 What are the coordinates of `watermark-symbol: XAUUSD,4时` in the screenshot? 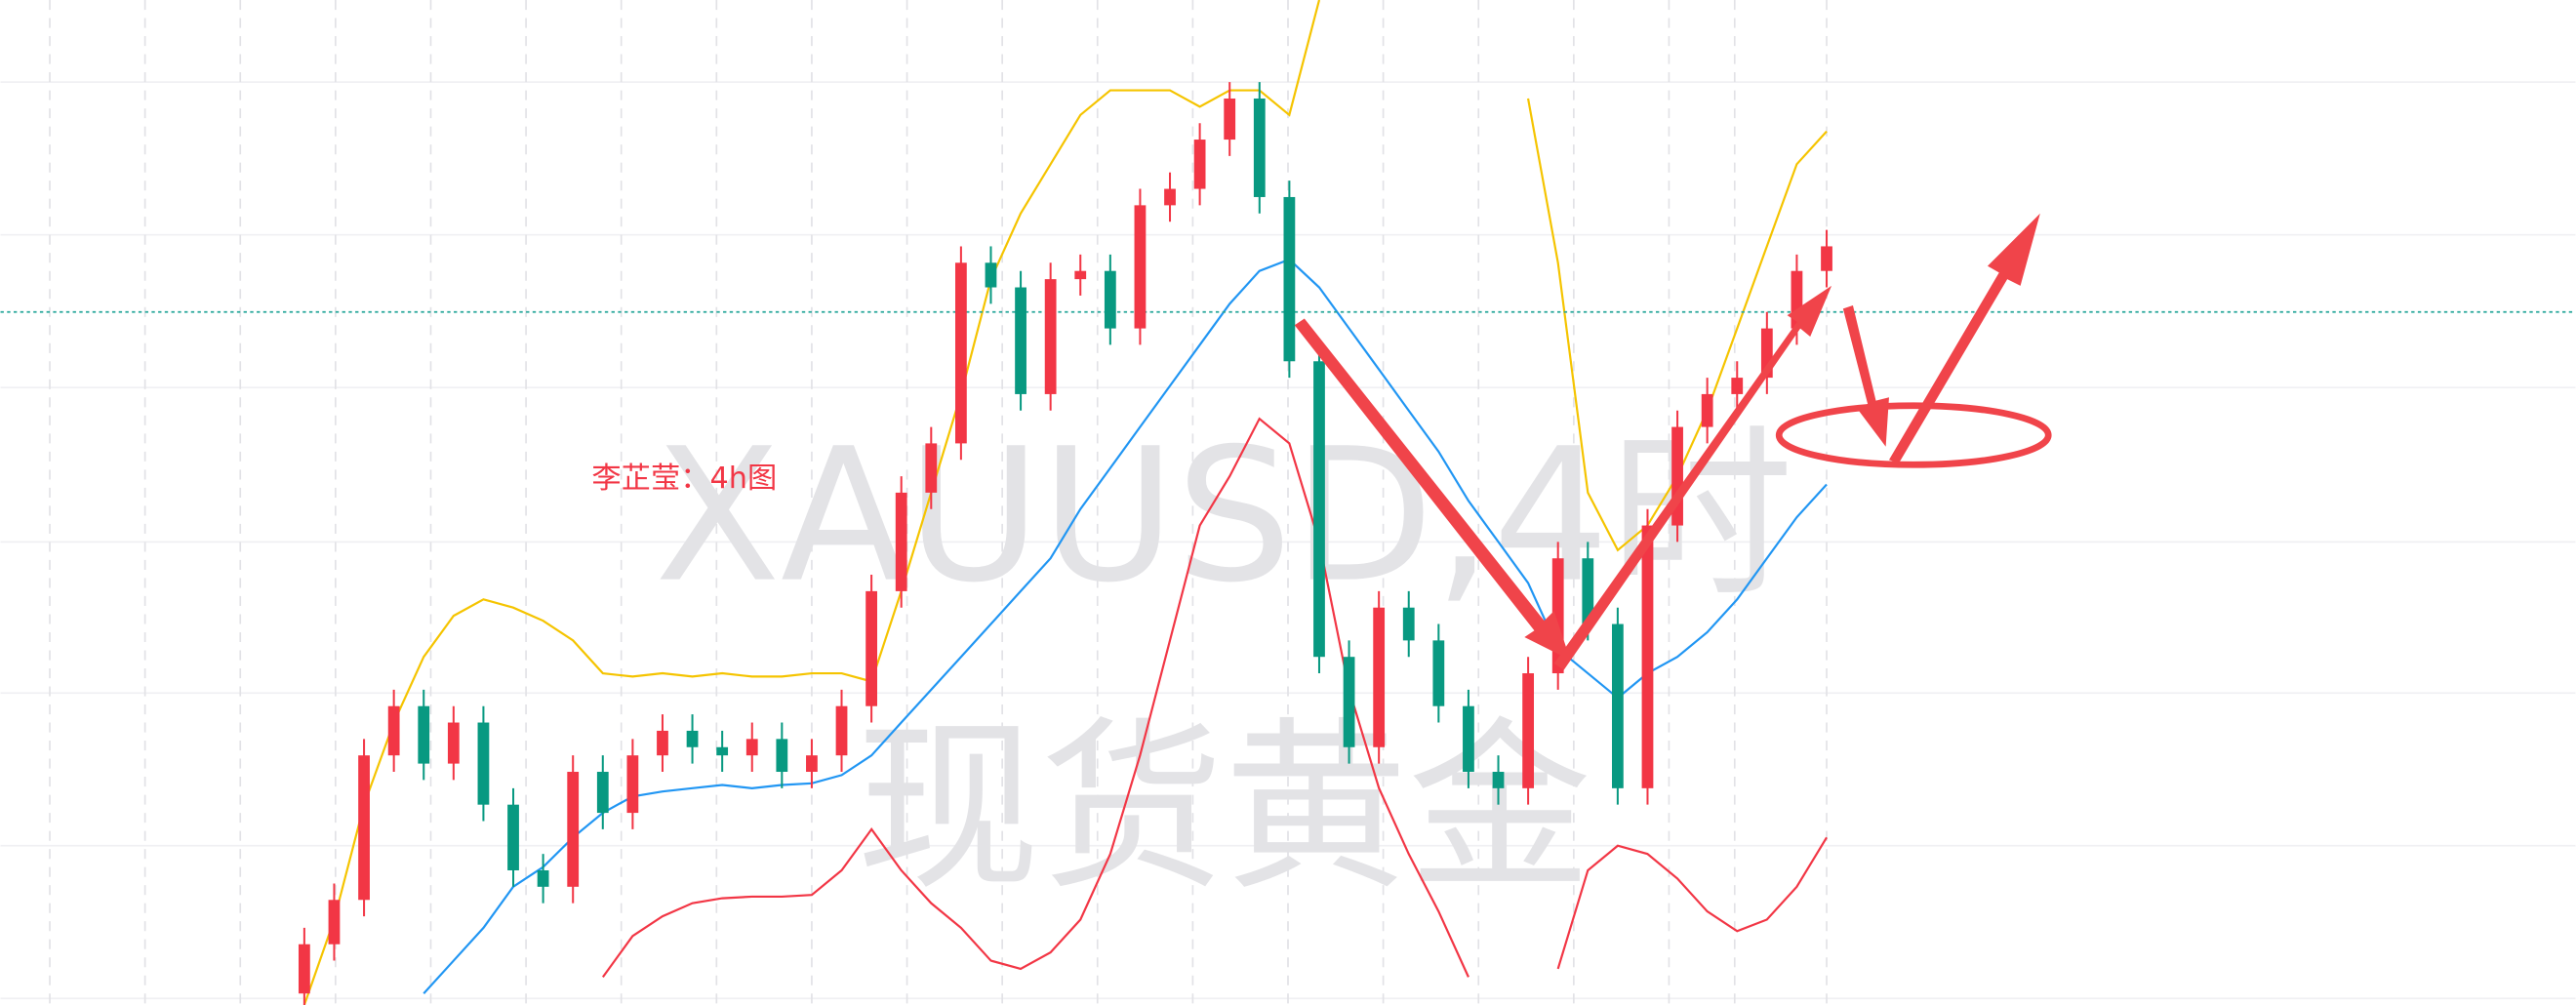 It's located at (1224, 516).